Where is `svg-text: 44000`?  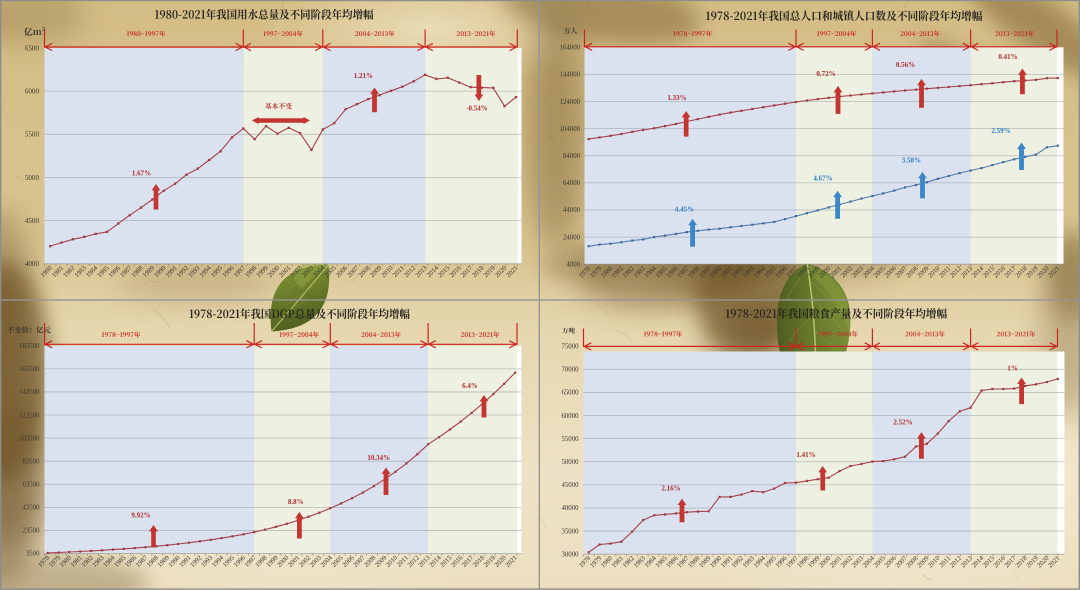 svg-text: 44000 is located at coordinates (572, 210).